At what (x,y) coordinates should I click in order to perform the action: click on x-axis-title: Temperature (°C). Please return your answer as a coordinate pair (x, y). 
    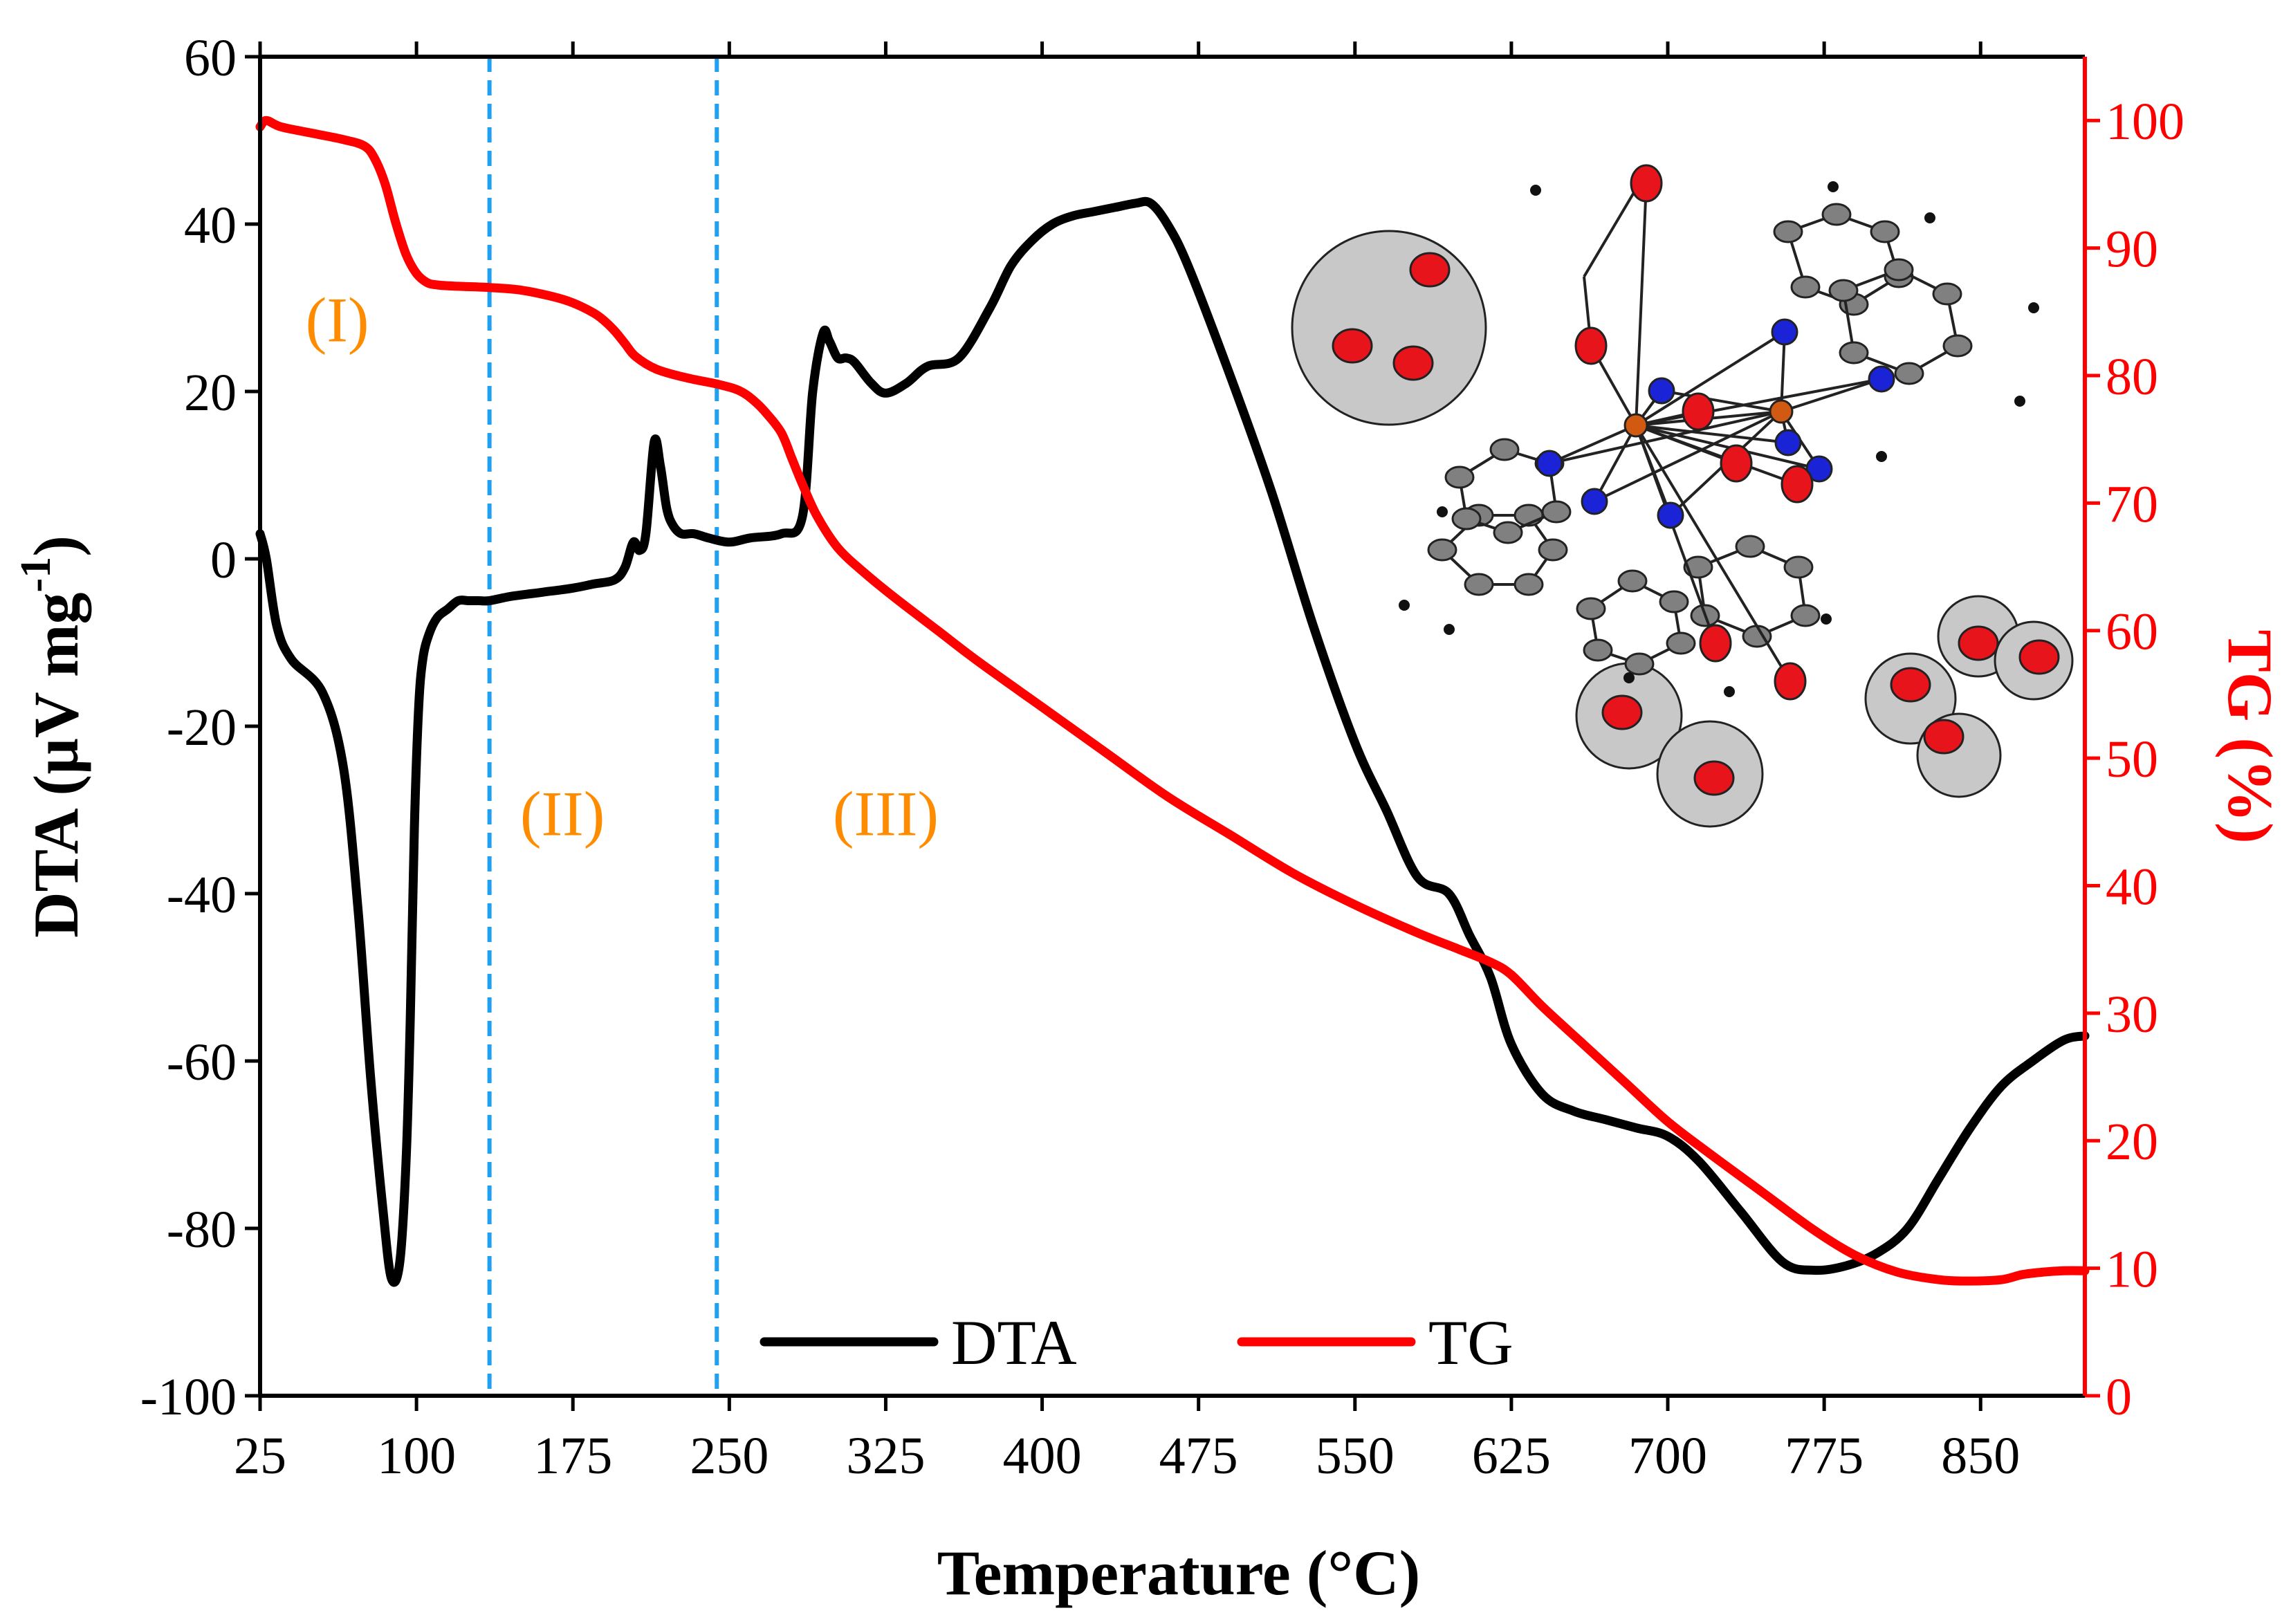
    Looking at the image, I should click on (1179, 1573).